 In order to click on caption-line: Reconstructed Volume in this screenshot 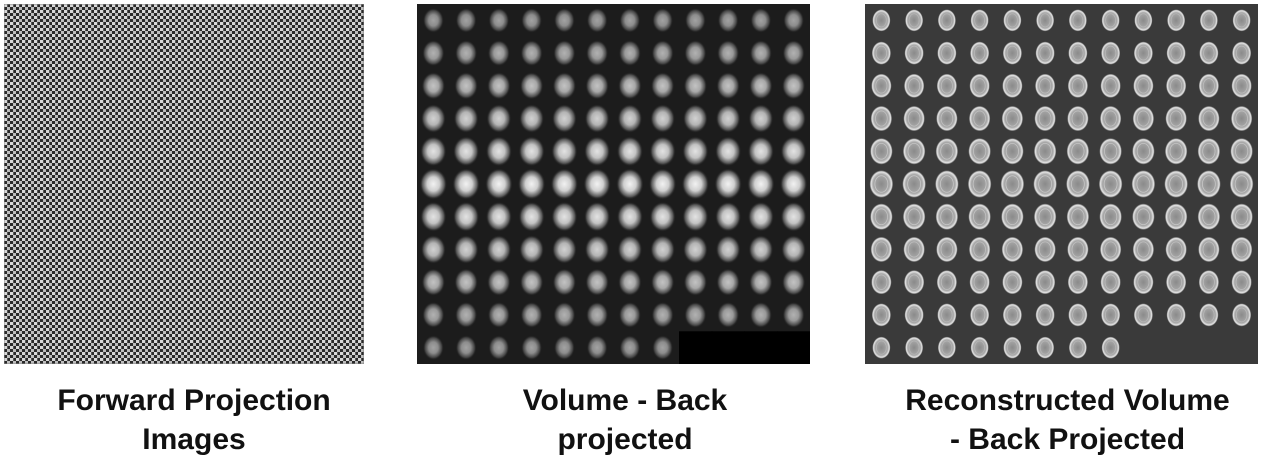, I will do `click(1067, 400)`.